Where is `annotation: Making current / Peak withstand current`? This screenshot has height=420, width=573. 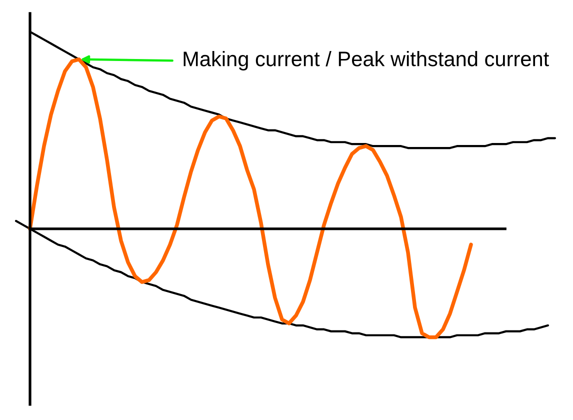
annotation: Making current / Peak withstand current is located at coordinates (366, 60).